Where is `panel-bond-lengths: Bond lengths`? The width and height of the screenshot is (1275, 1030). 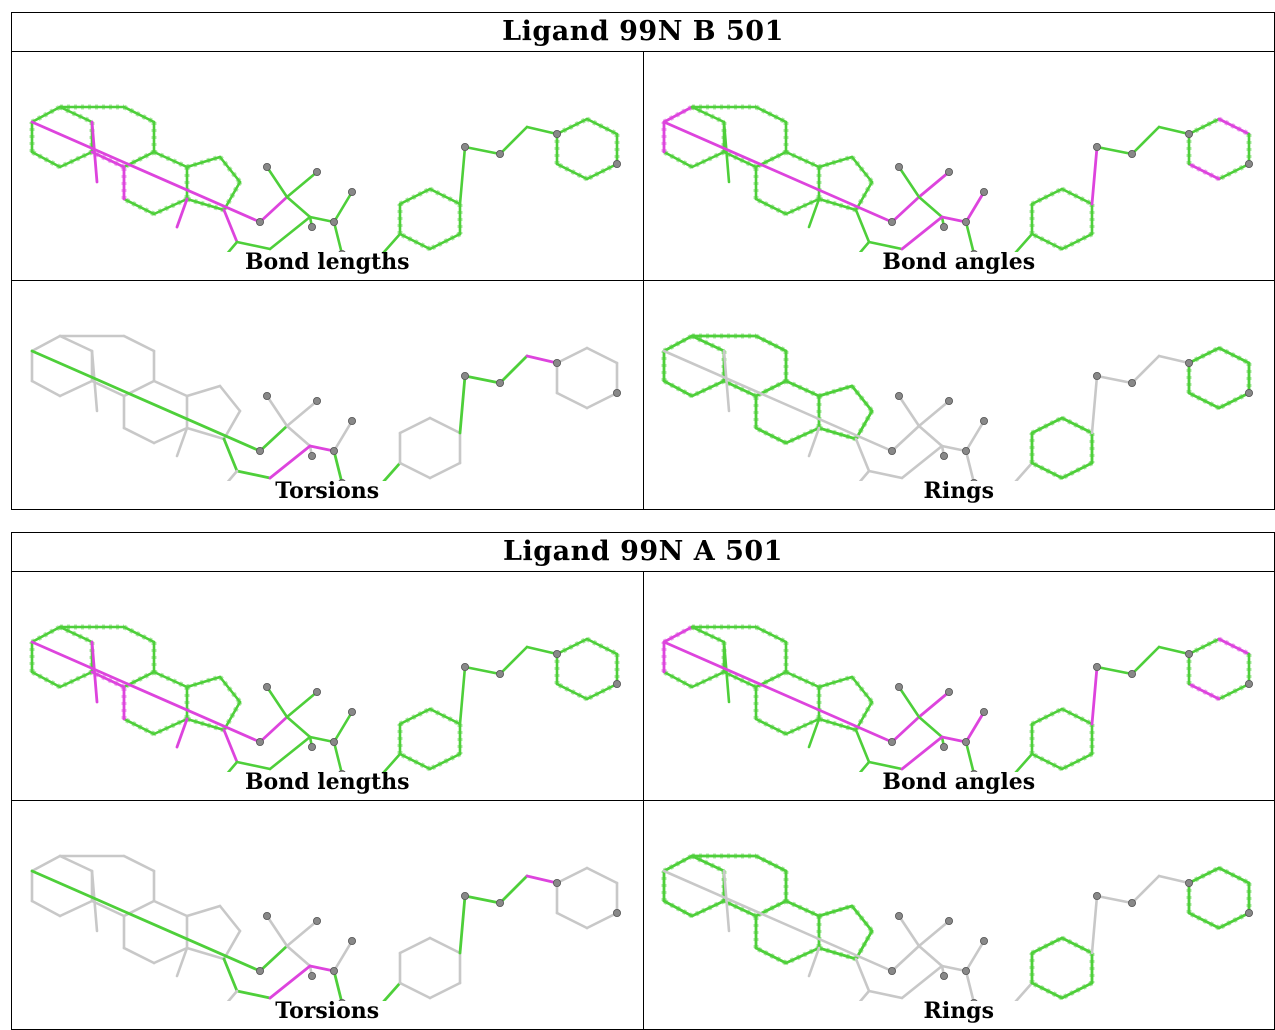
panel-bond-lengths: Bond lengths is located at coordinates (327, 166).